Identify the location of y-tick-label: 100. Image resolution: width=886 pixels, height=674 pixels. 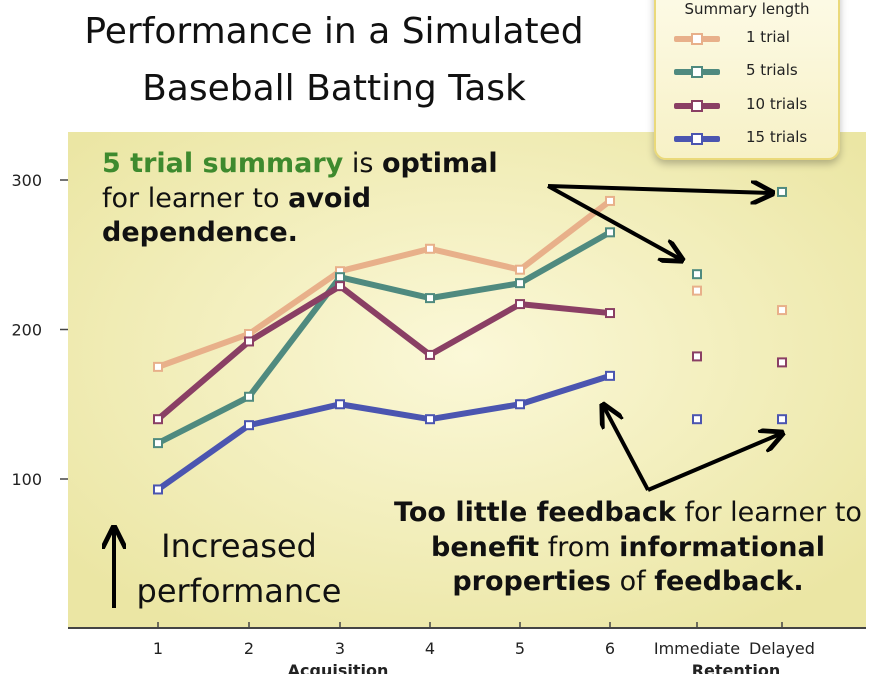
(26, 479).